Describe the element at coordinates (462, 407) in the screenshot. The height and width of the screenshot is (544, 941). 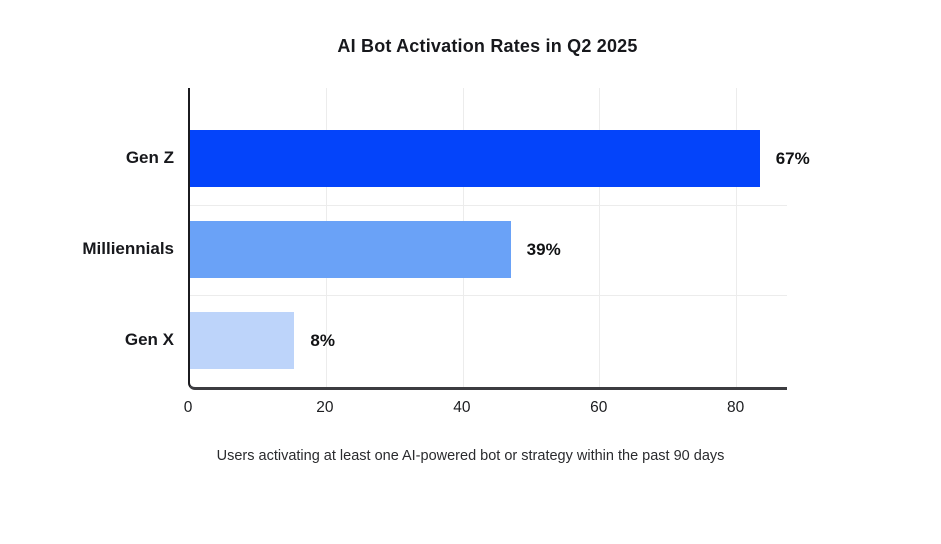
I see `x-tick-label: 40` at that location.